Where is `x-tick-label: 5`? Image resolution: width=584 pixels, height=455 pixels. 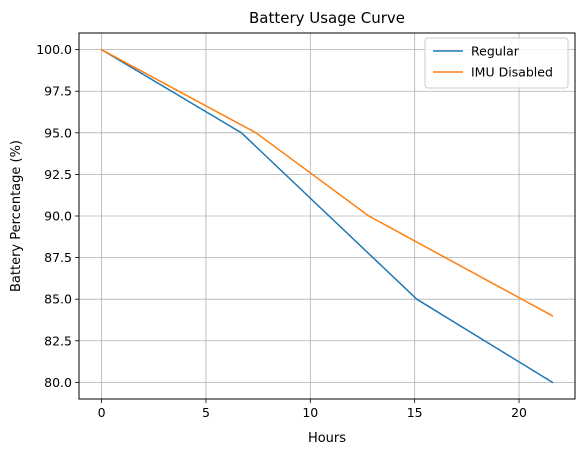 x-tick-label: 5 is located at coordinates (206, 412).